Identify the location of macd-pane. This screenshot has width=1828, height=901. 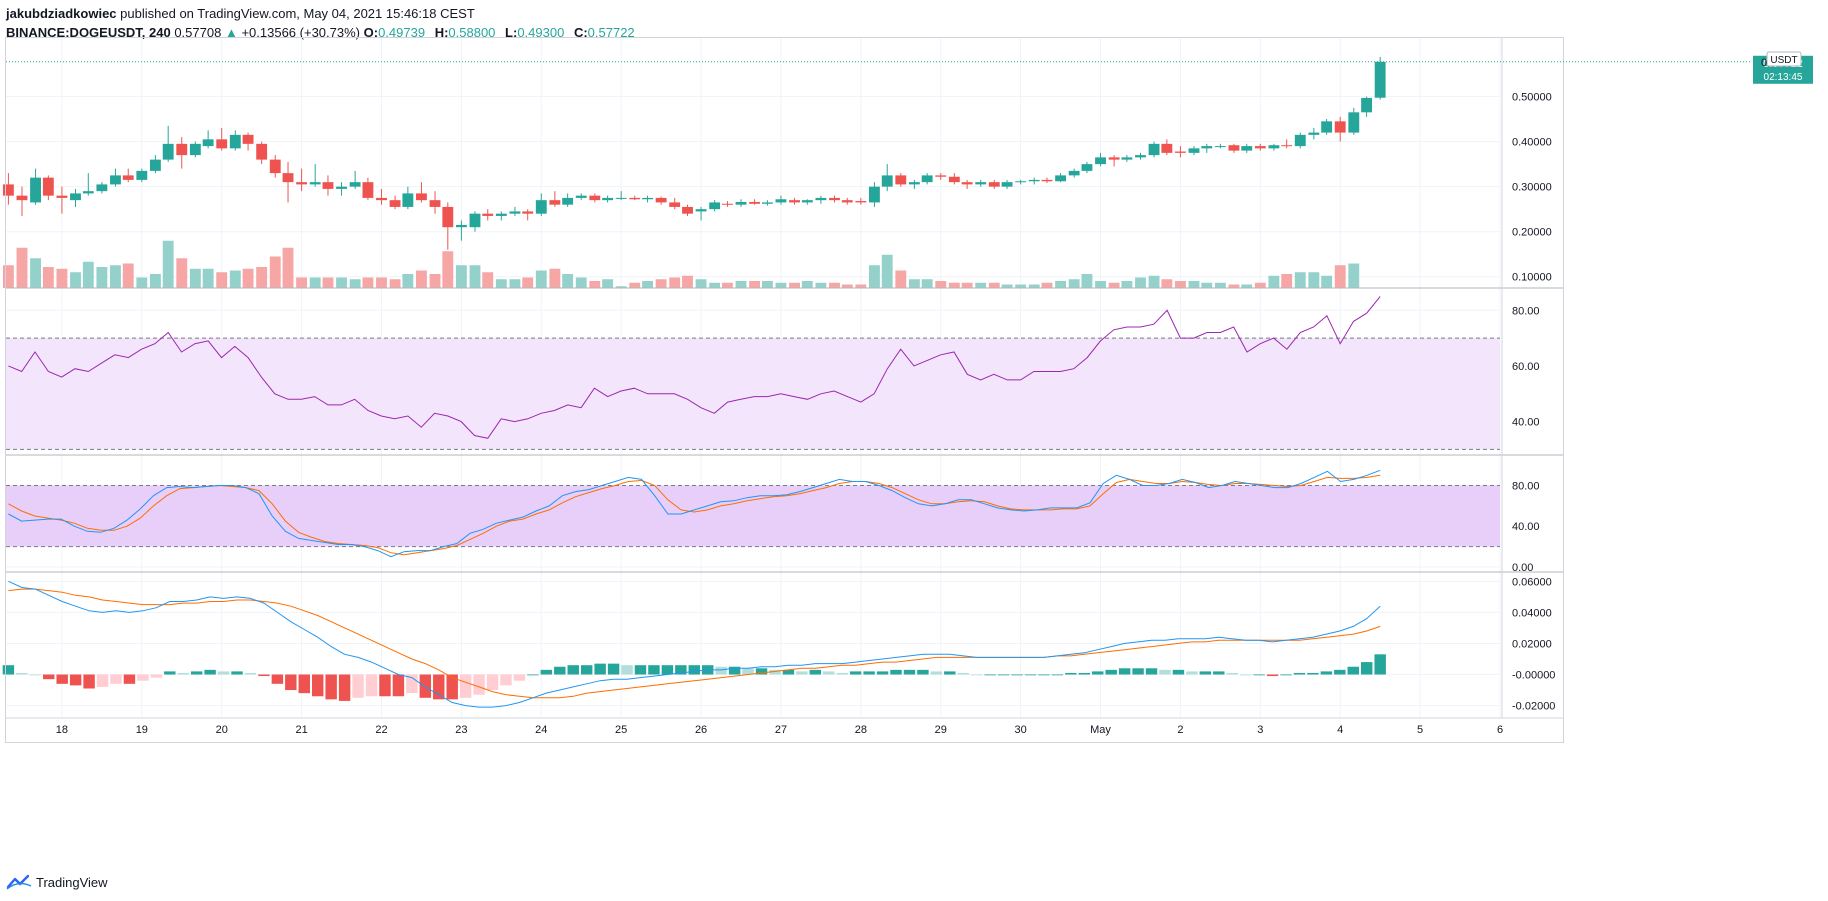
(694, 644).